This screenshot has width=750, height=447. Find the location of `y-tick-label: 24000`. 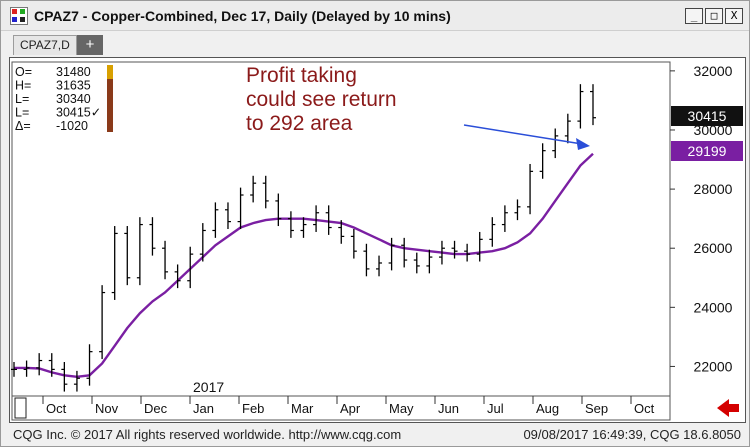

y-tick-label: 24000 is located at coordinates (713, 307).